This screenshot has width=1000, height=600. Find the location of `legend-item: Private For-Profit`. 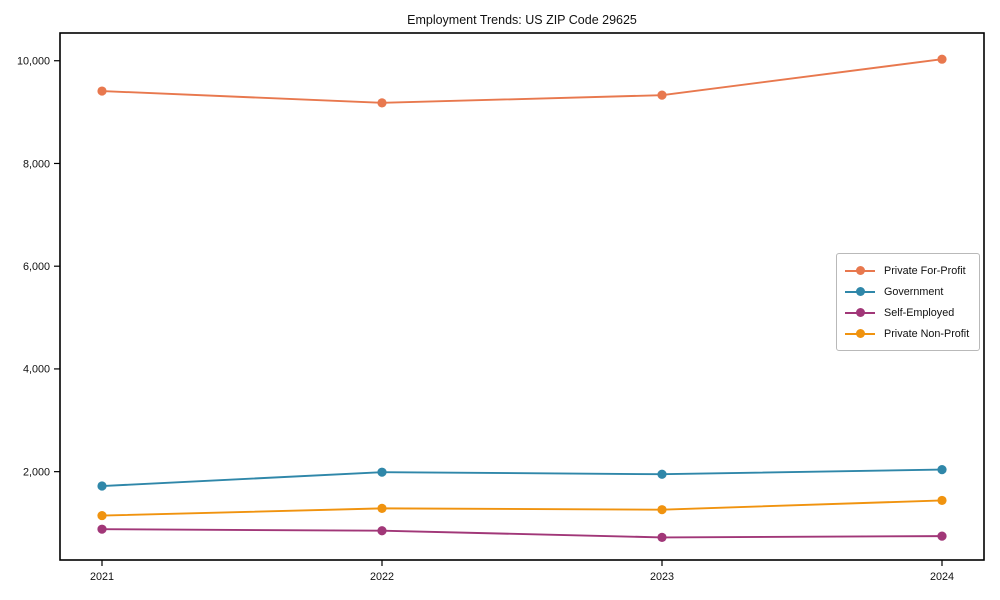

legend-item: Private For-Profit is located at coordinates (908, 270).